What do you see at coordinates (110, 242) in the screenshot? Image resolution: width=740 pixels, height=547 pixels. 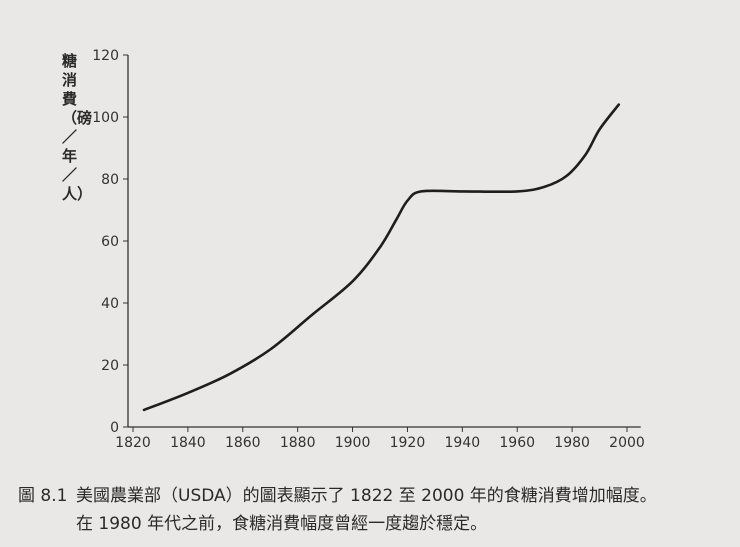 I see `y-tick-label: 60` at bounding box center [110, 242].